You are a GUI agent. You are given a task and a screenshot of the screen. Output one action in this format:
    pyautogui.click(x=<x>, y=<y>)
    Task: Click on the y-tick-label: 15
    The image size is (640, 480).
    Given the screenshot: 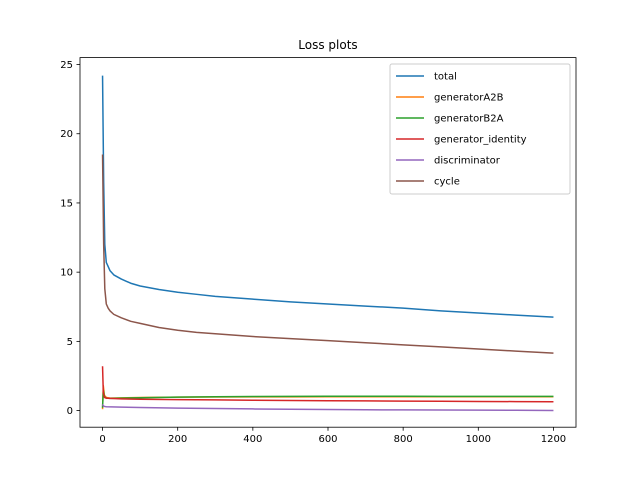 What is the action you would take?
    pyautogui.click(x=66, y=203)
    